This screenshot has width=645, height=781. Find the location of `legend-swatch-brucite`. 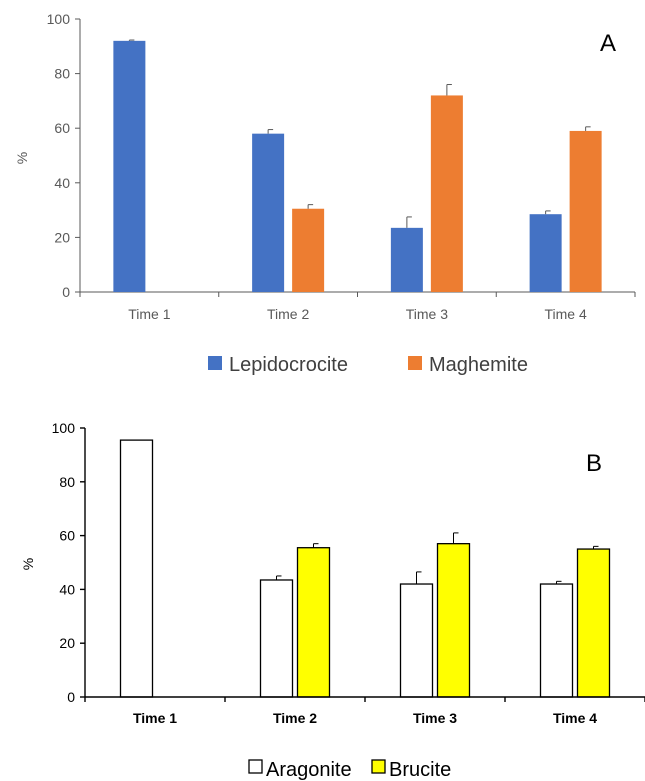

legend-swatch-brucite is located at coordinates (378, 766).